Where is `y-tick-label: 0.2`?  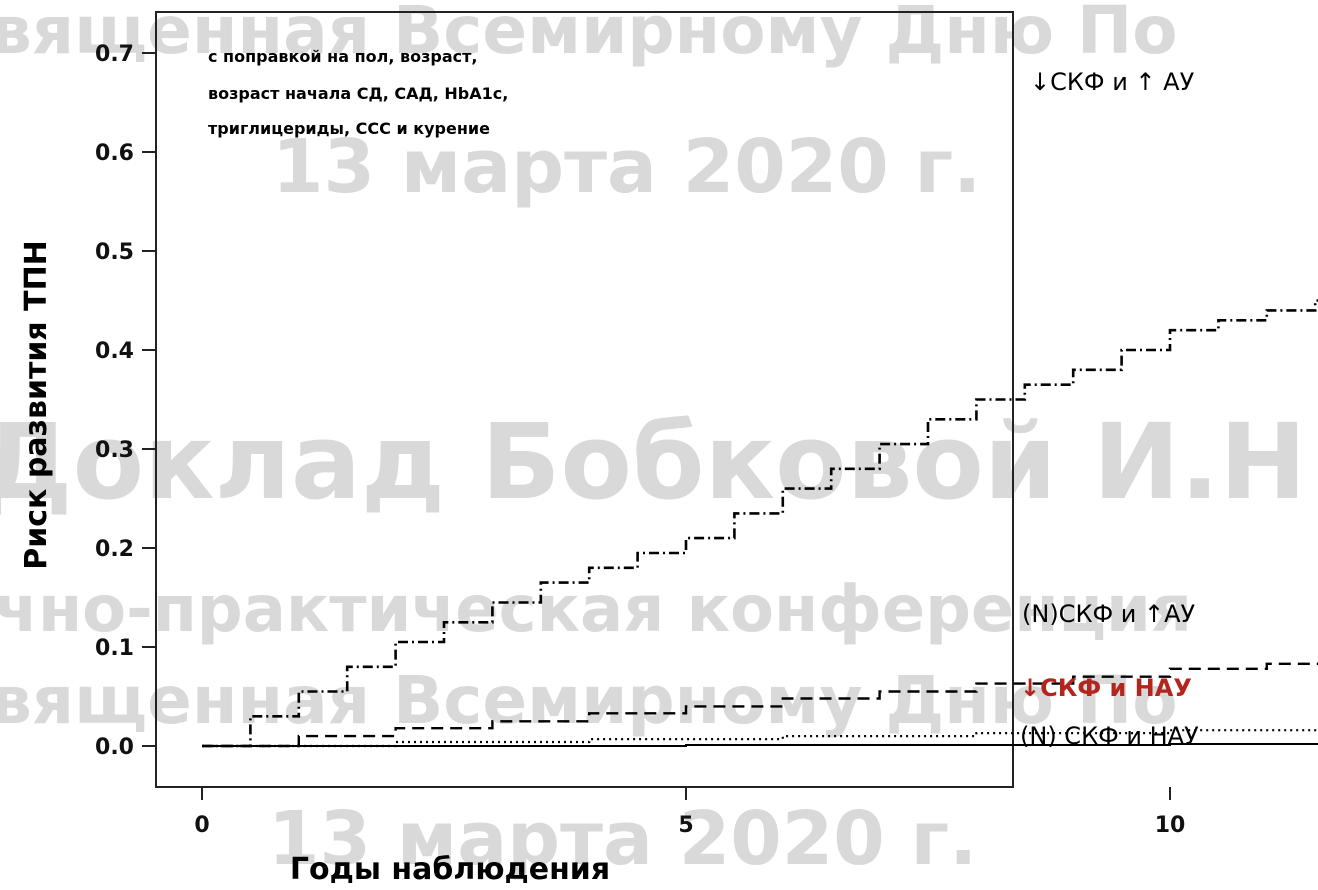 y-tick-label: 0.2 is located at coordinates (114, 549).